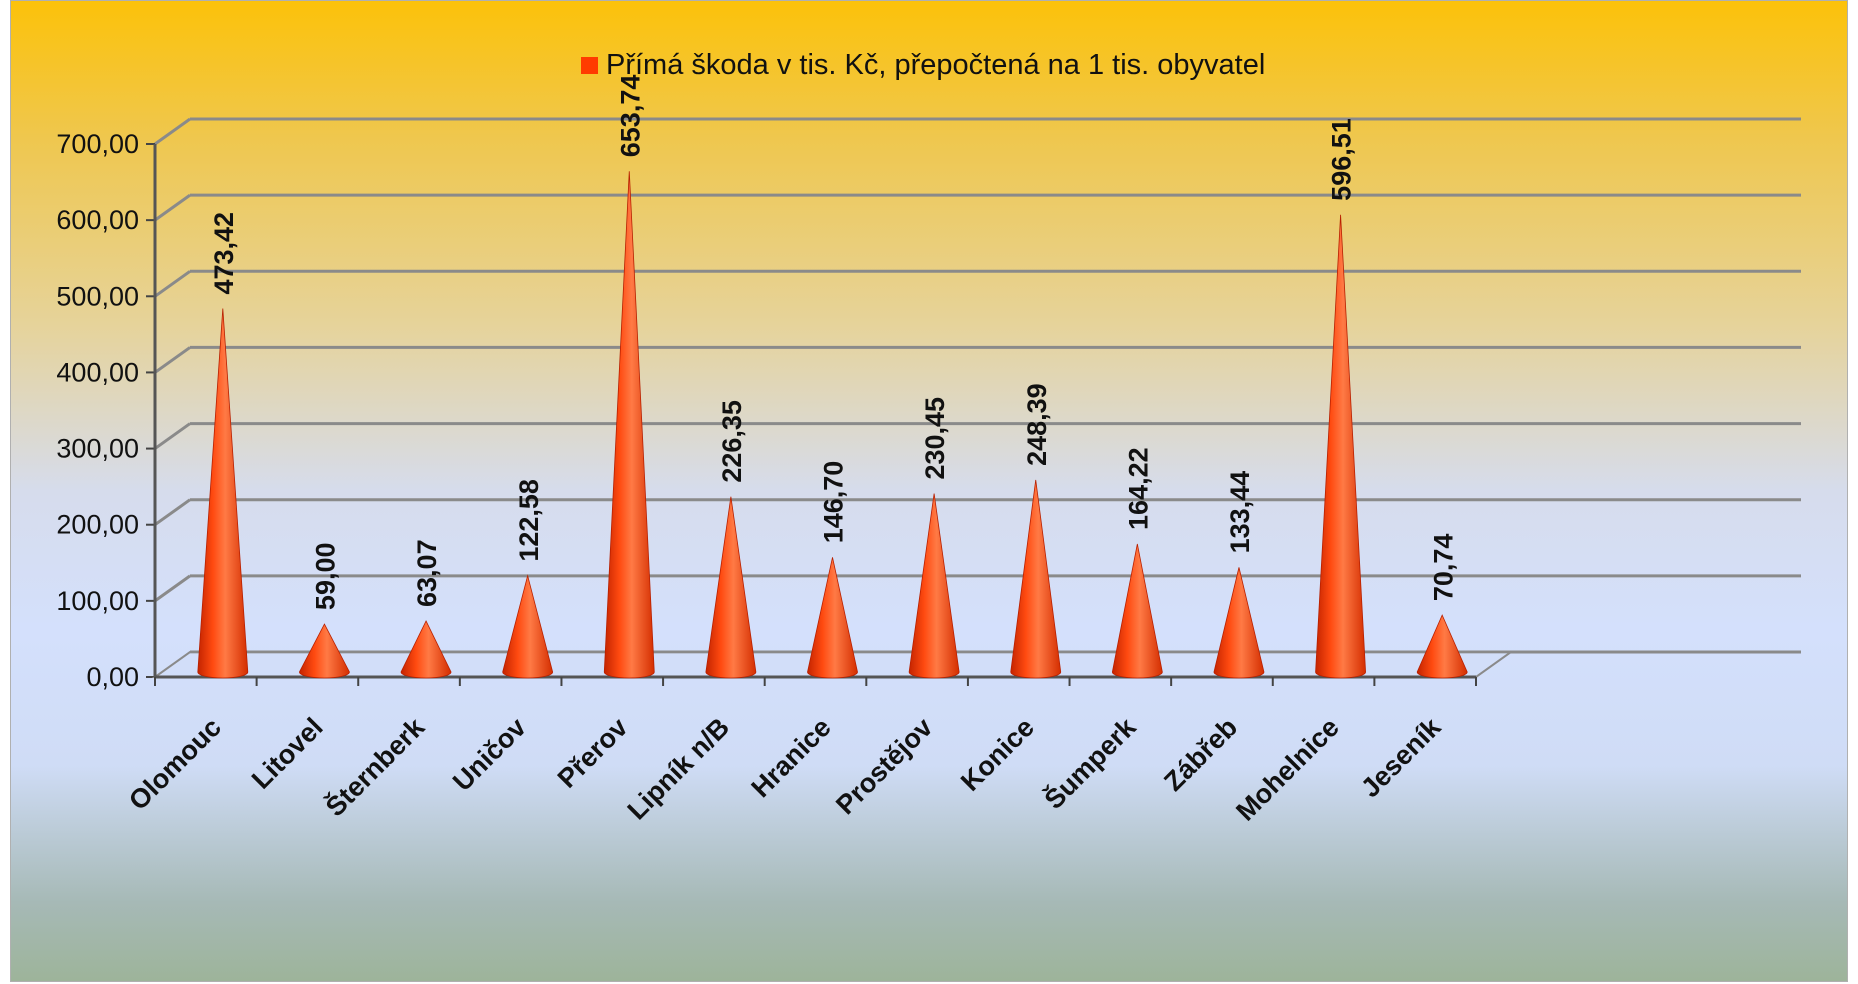 The image size is (1858, 984). What do you see at coordinates (175, 764) in the screenshot?
I see `category-label: Olomouc` at bounding box center [175, 764].